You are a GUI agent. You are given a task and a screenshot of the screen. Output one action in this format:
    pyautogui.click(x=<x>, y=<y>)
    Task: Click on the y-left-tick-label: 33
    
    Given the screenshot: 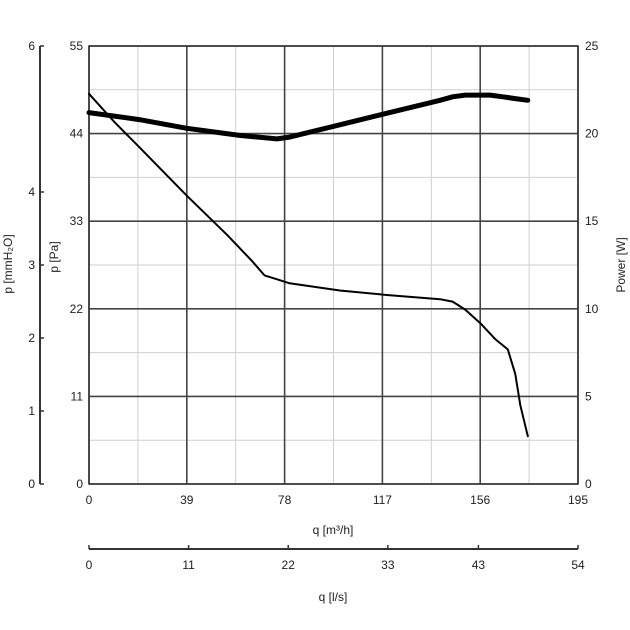 What is the action you would take?
    pyautogui.click(x=77, y=221)
    